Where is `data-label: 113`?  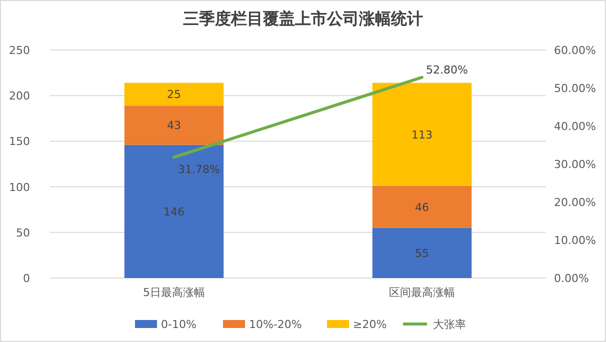
data-label: 113 is located at coordinates (422, 135).